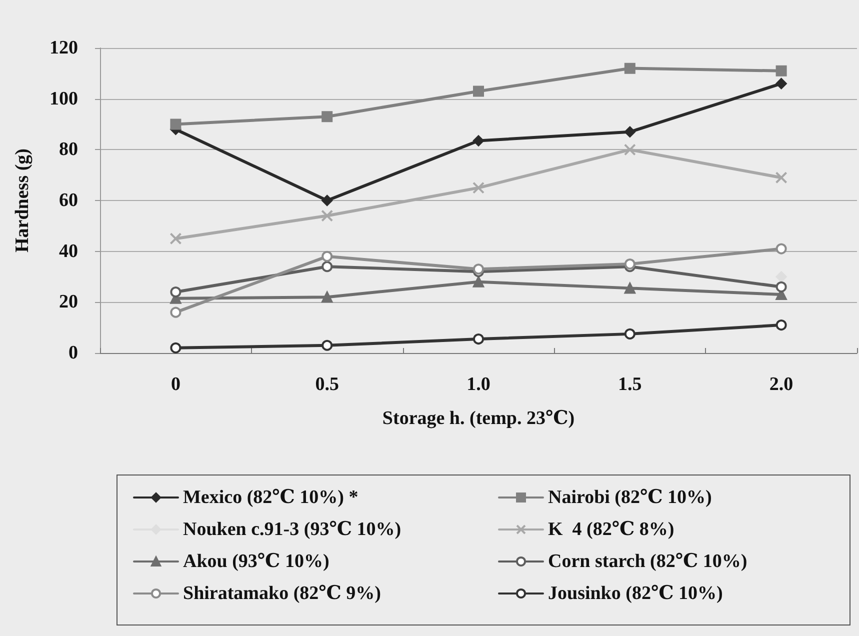  What do you see at coordinates (478, 418) in the screenshot?
I see `x-axis-title: Storage h. (temp. 23℃)` at bounding box center [478, 418].